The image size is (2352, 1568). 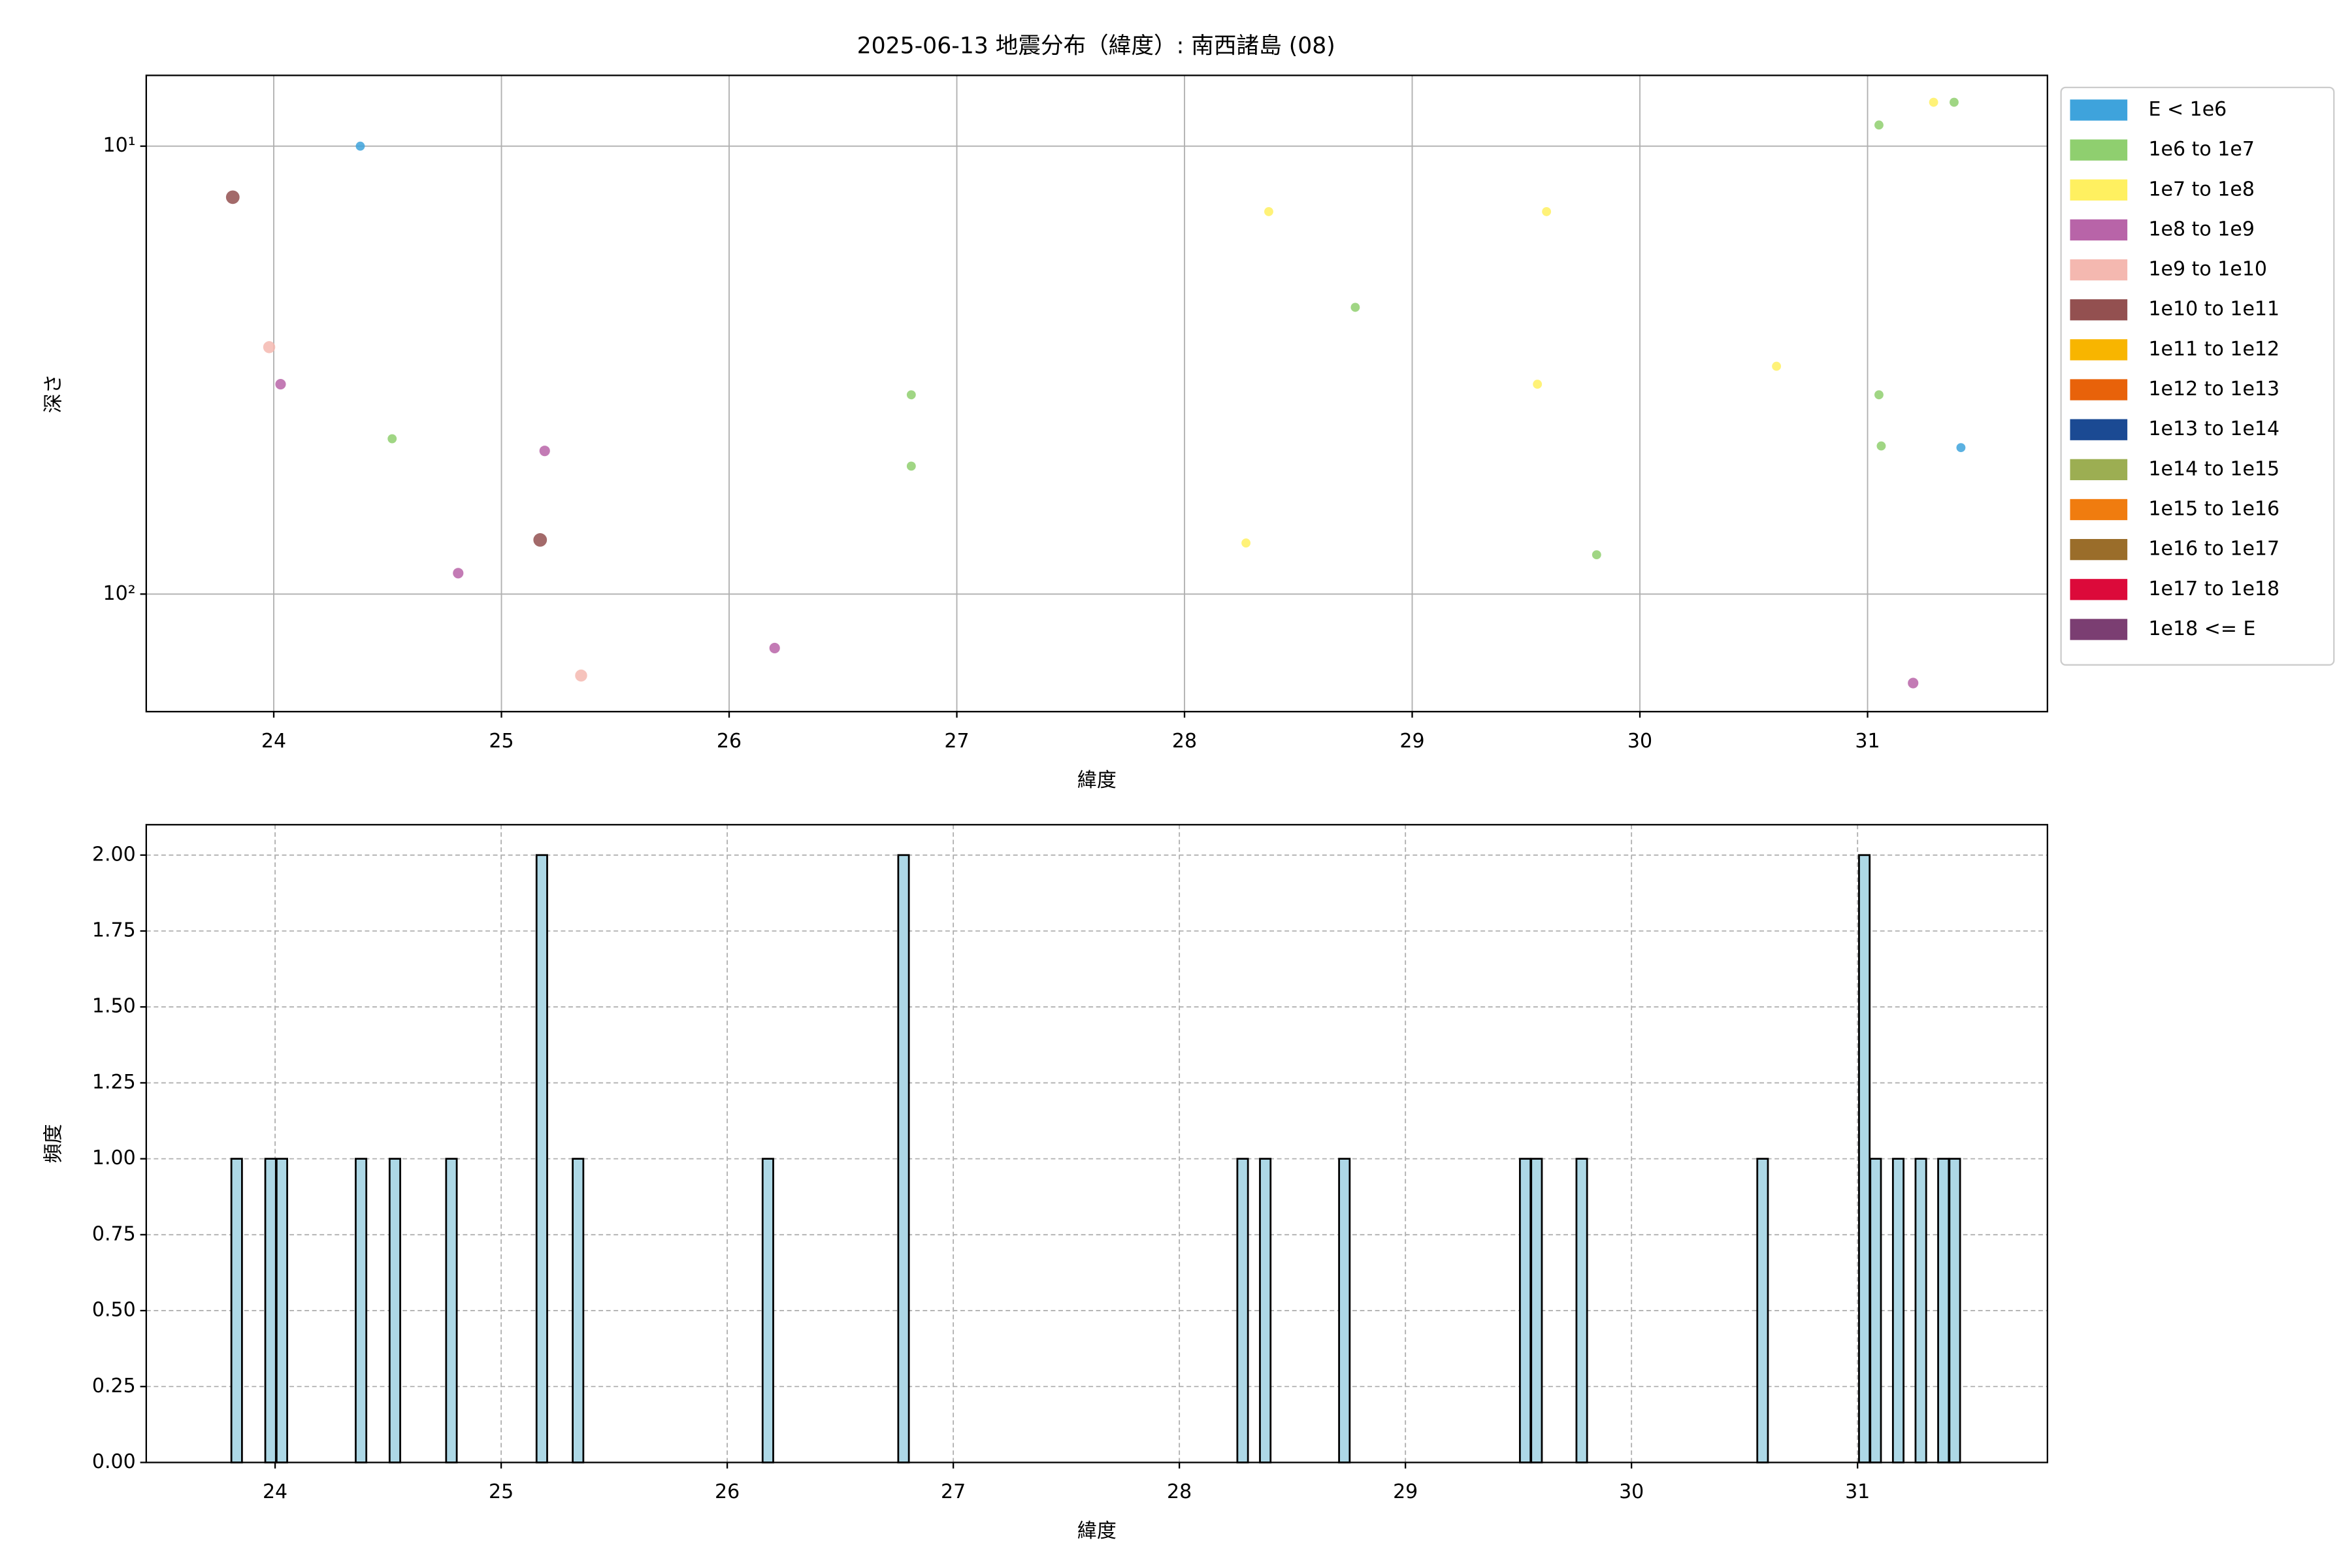 I want to click on y-tick-label: 0.00, so click(x=114, y=1461).